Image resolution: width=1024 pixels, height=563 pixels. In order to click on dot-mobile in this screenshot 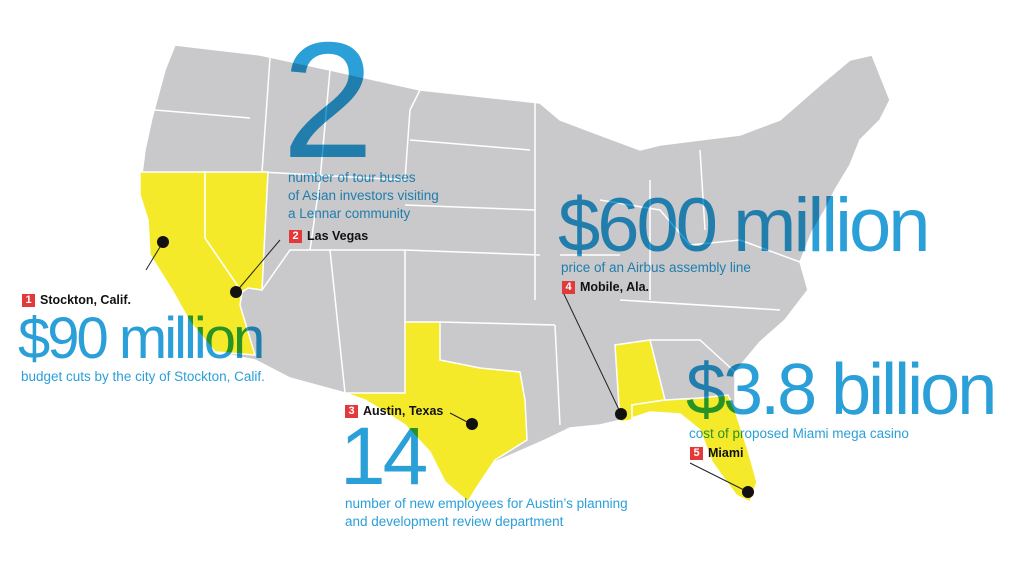, I will do `click(621, 414)`.